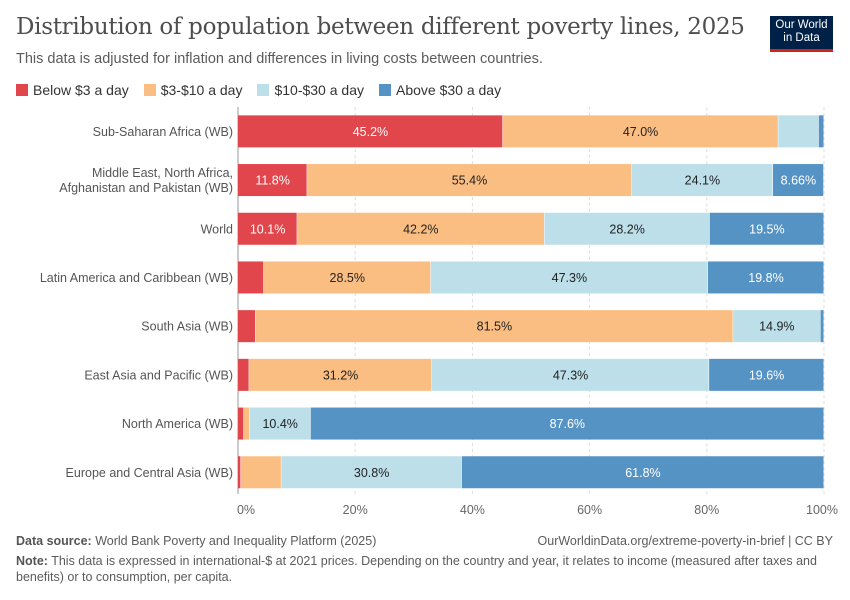  I want to click on legend-item: Above $30 a day, so click(440, 90).